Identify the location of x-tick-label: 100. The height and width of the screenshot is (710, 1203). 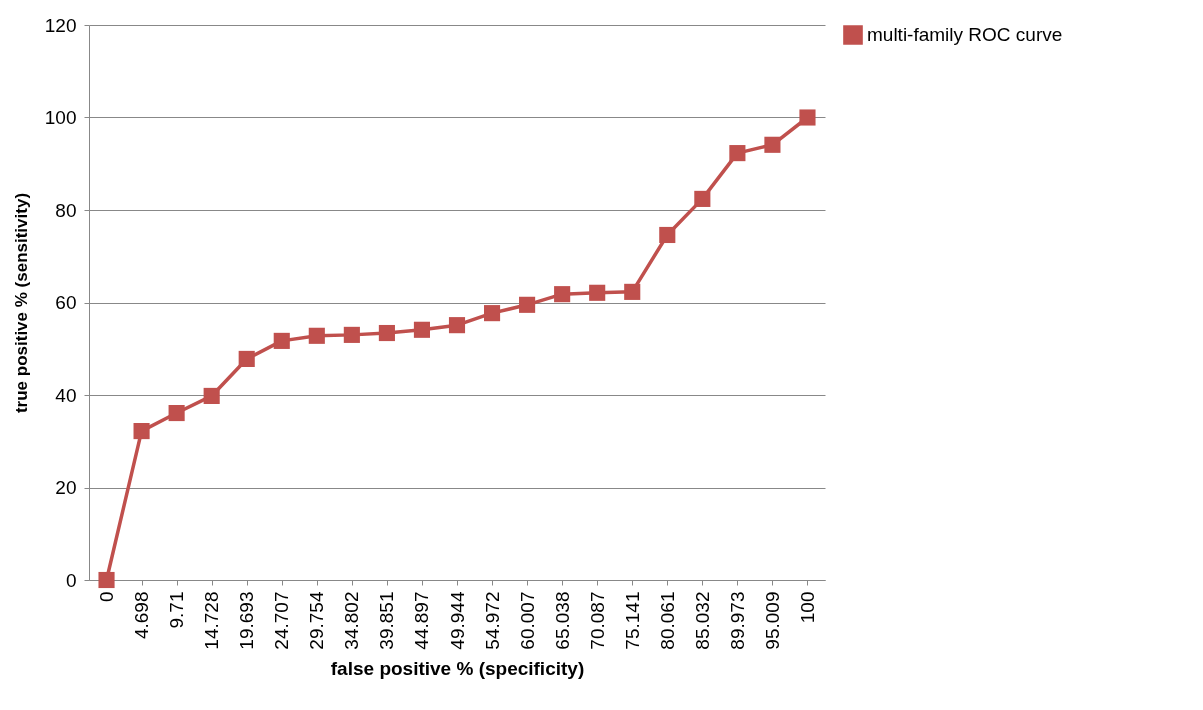
(807, 607).